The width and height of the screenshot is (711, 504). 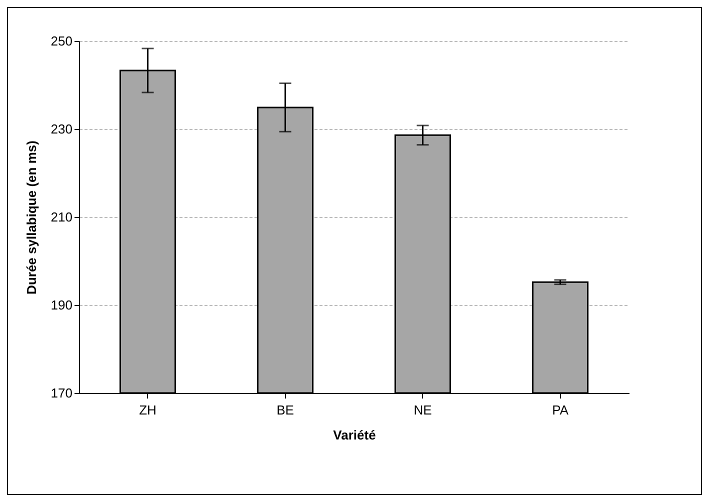 What do you see at coordinates (31, 217) in the screenshot?
I see `y-axis-title: Durée syllabique (en ms)` at bounding box center [31, 217].